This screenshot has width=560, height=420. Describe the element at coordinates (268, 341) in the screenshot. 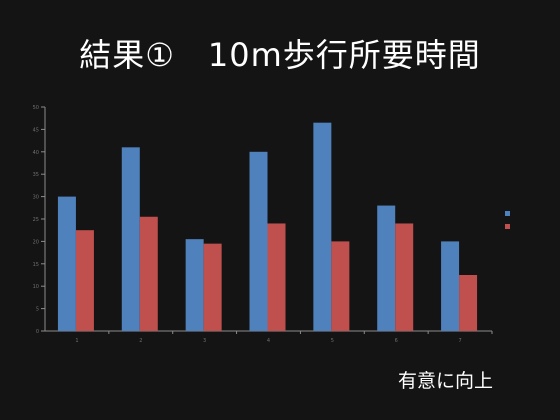

I see `x-tick-label: 4` at that location.